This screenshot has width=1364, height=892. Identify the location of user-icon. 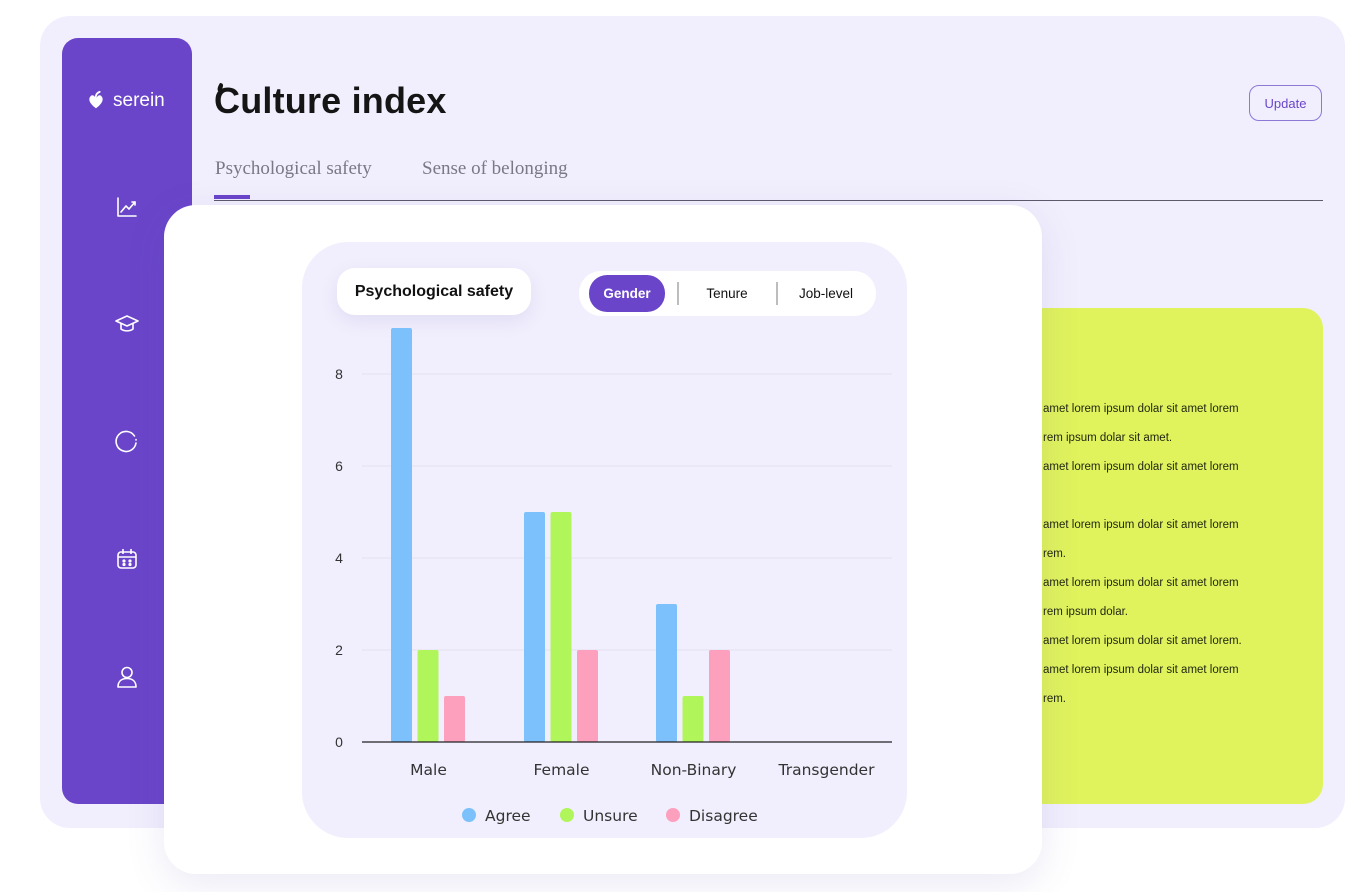
(127, 677).